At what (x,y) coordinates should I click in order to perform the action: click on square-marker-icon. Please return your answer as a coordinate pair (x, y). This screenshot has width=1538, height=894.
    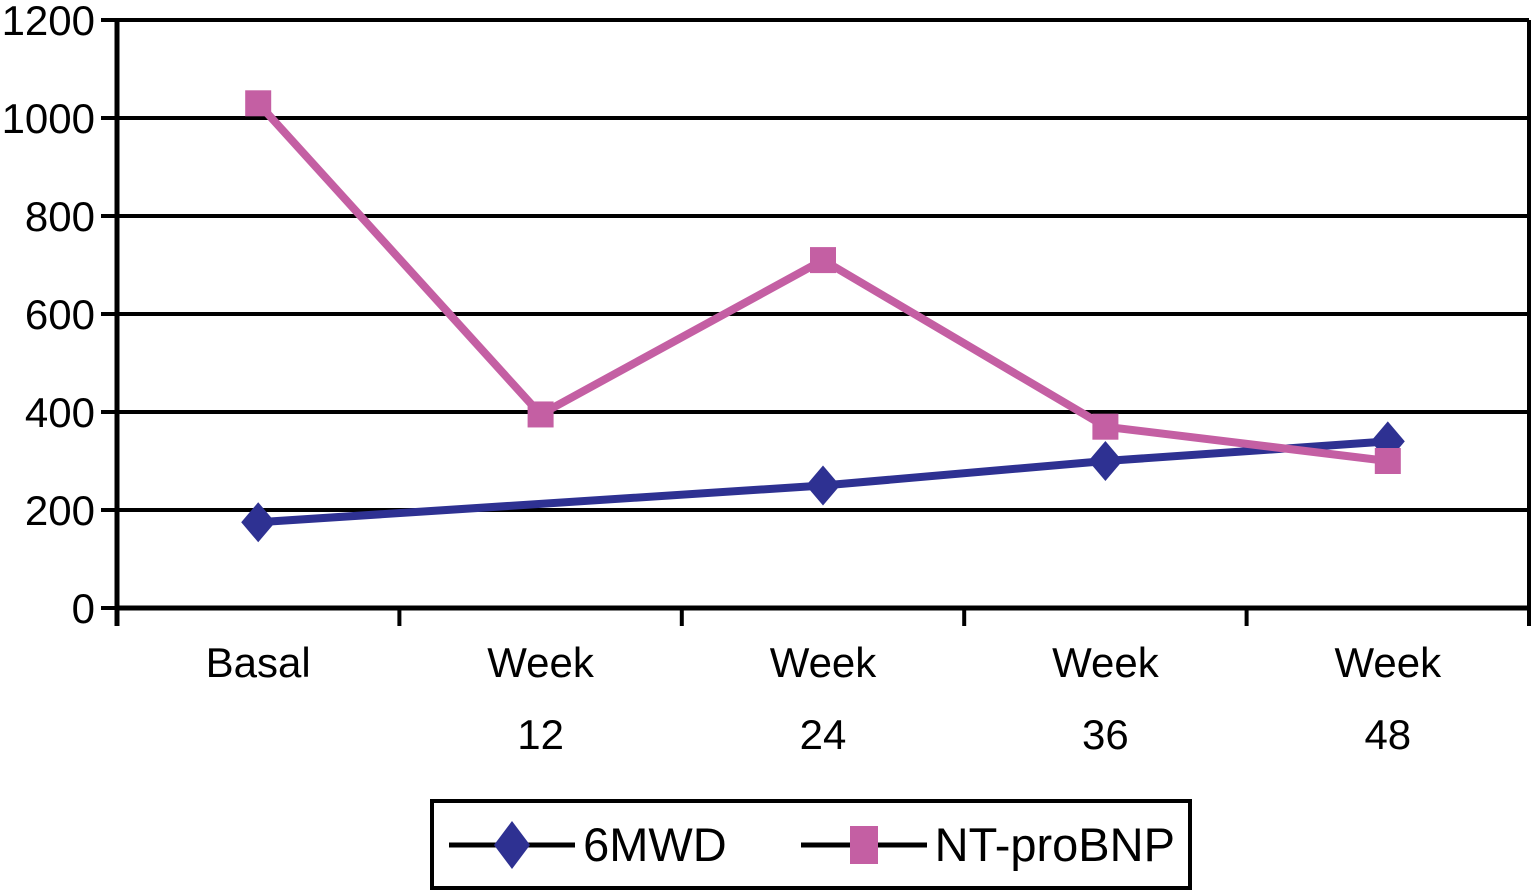
    Looking at the image, I should click on (863, 844).